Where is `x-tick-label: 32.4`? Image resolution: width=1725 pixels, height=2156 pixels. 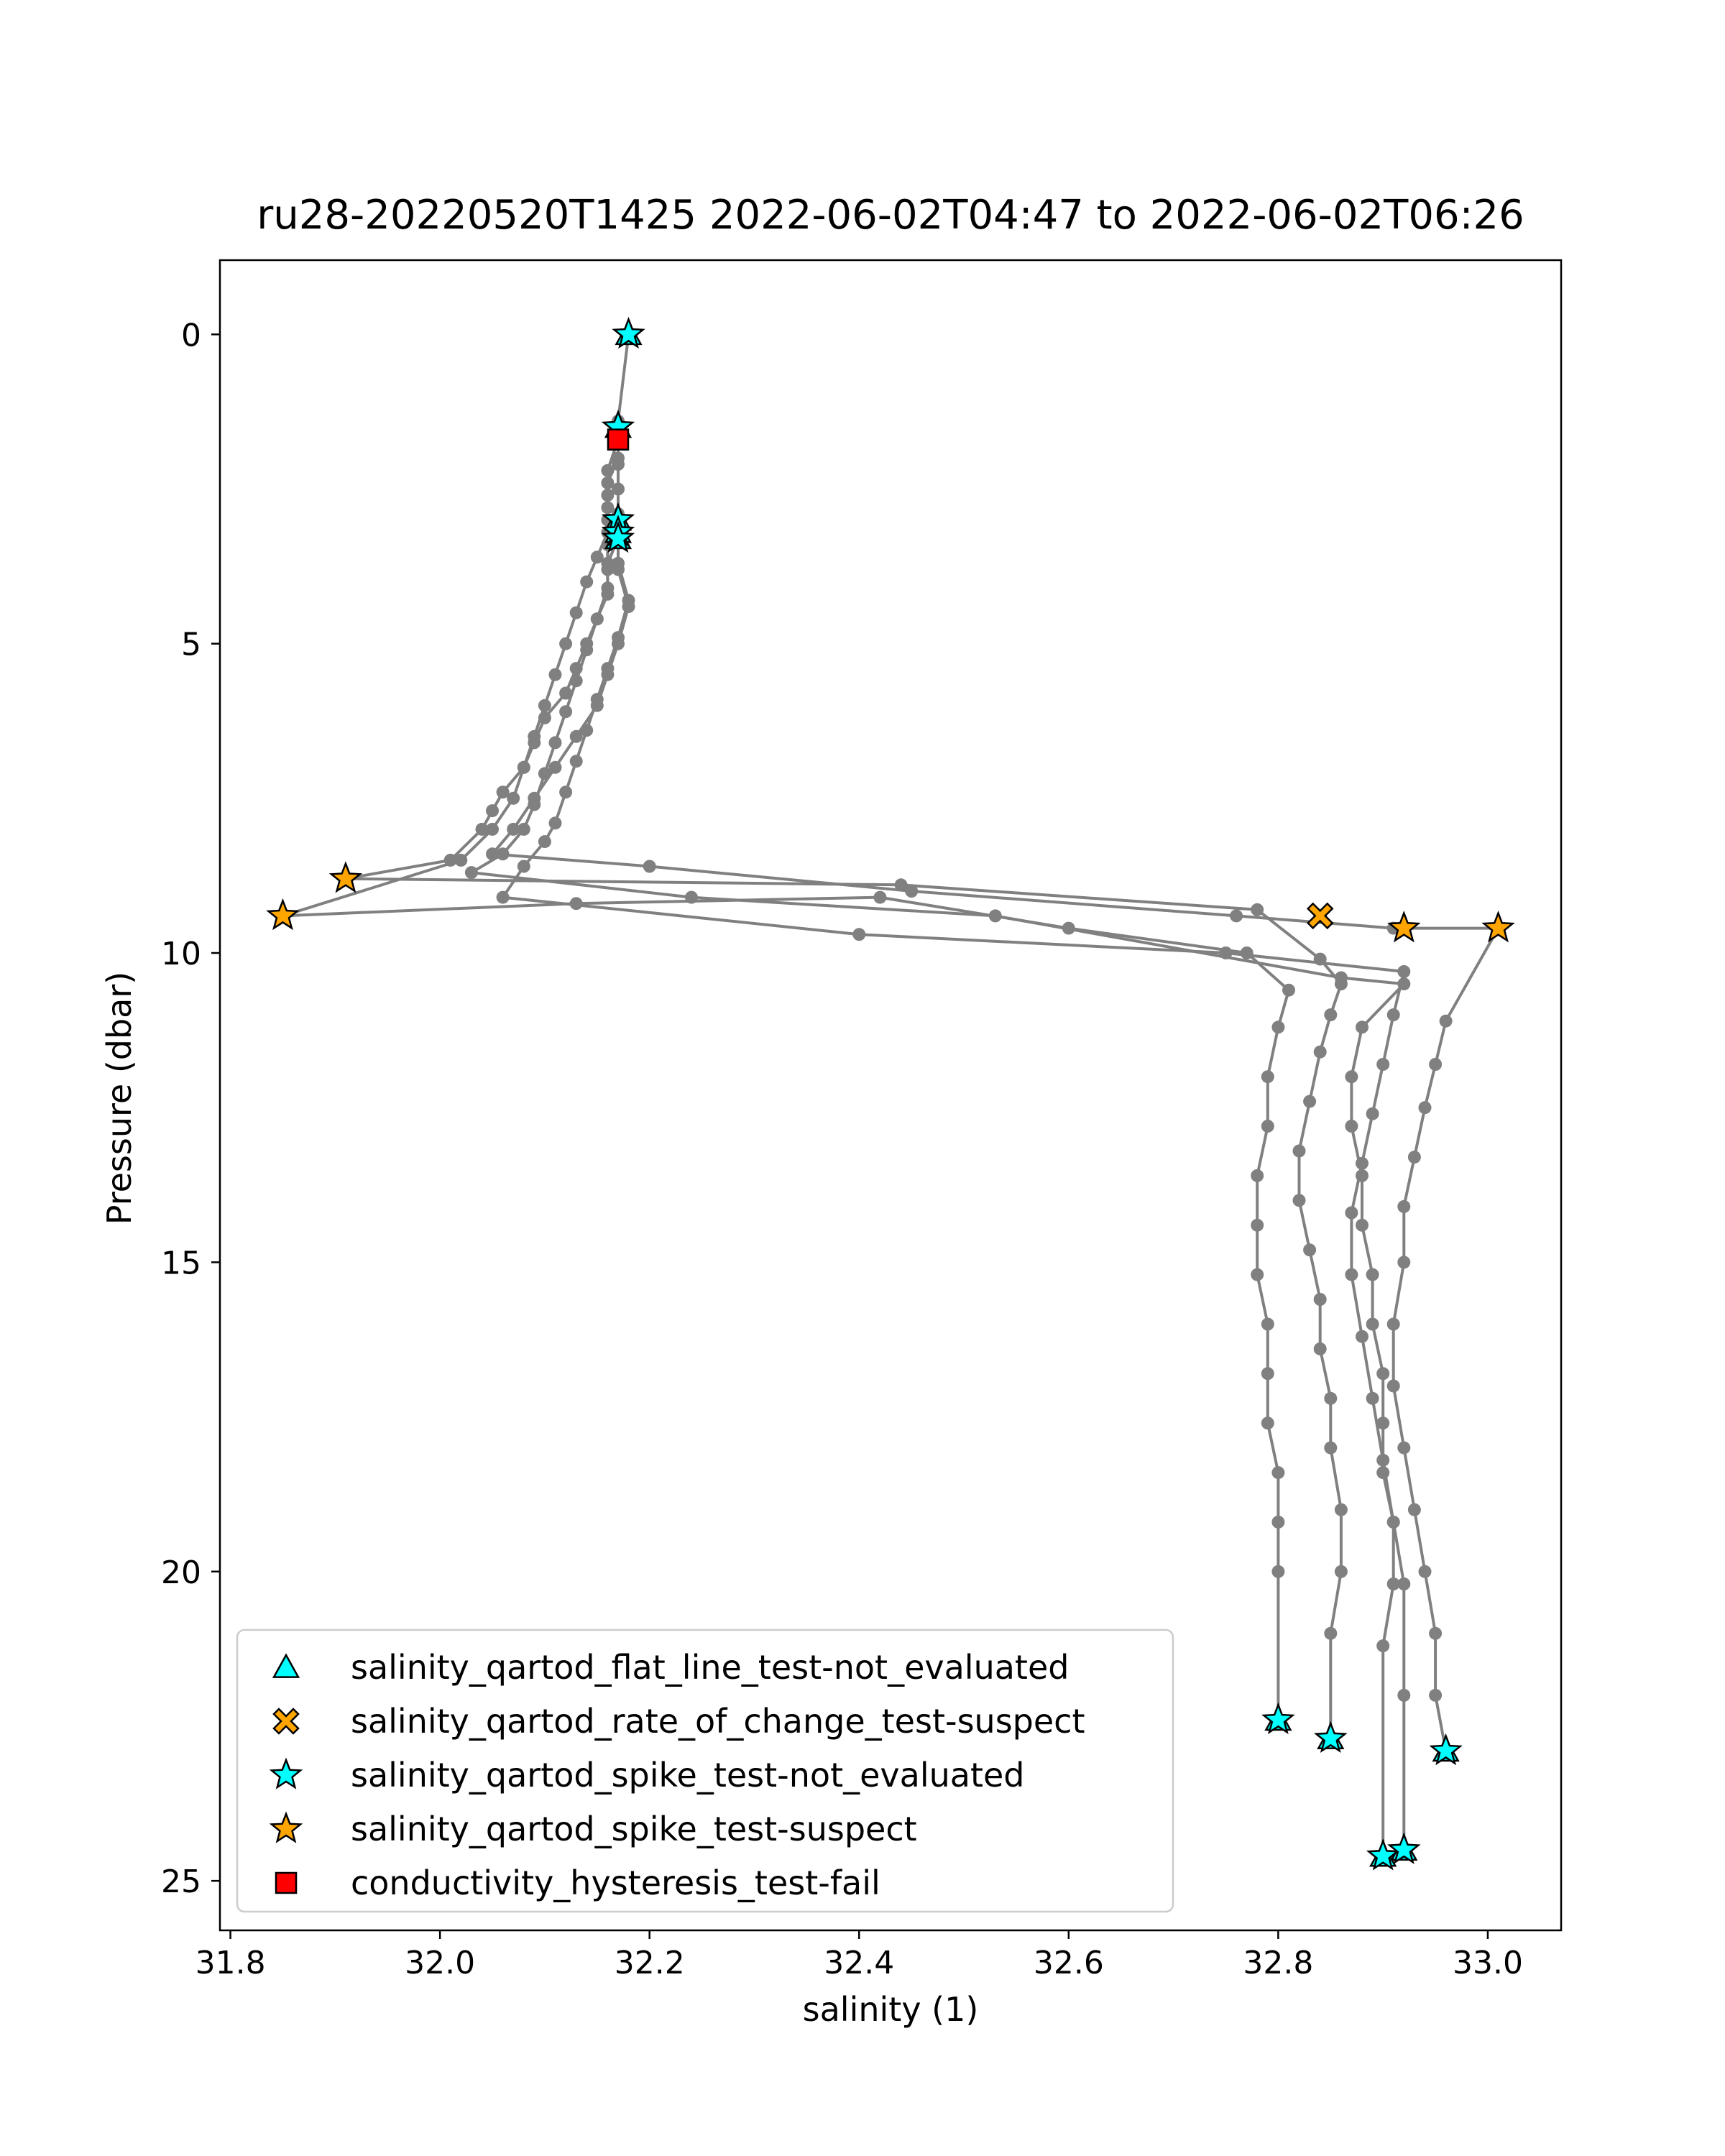
x-tick-label: 32.4 is located at coordinates (859, 1963).